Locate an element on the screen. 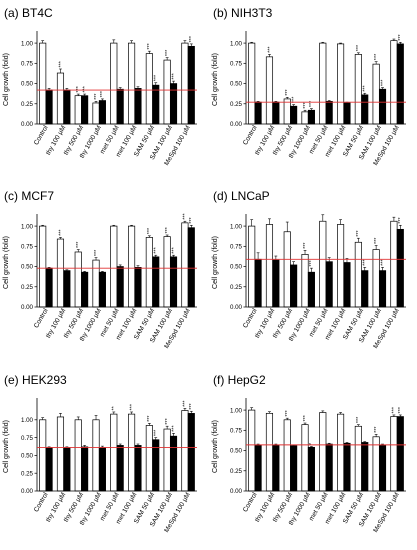  chart-title: (f) HepG2 is located at coordinates (239, 380).